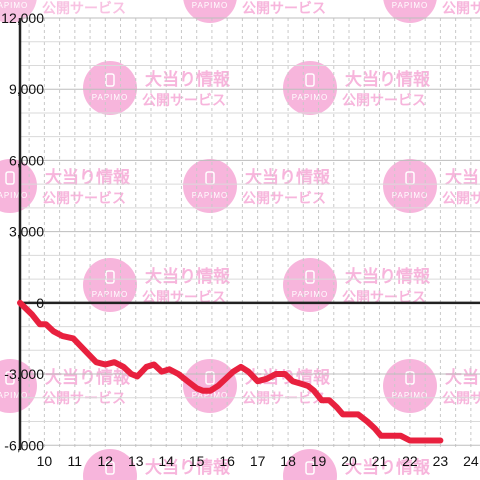 This screenshot has height=480, width=480. Describe the element at coordinates (45, 461) in the screenshot. I see `x-tick-label: 10` at that location.